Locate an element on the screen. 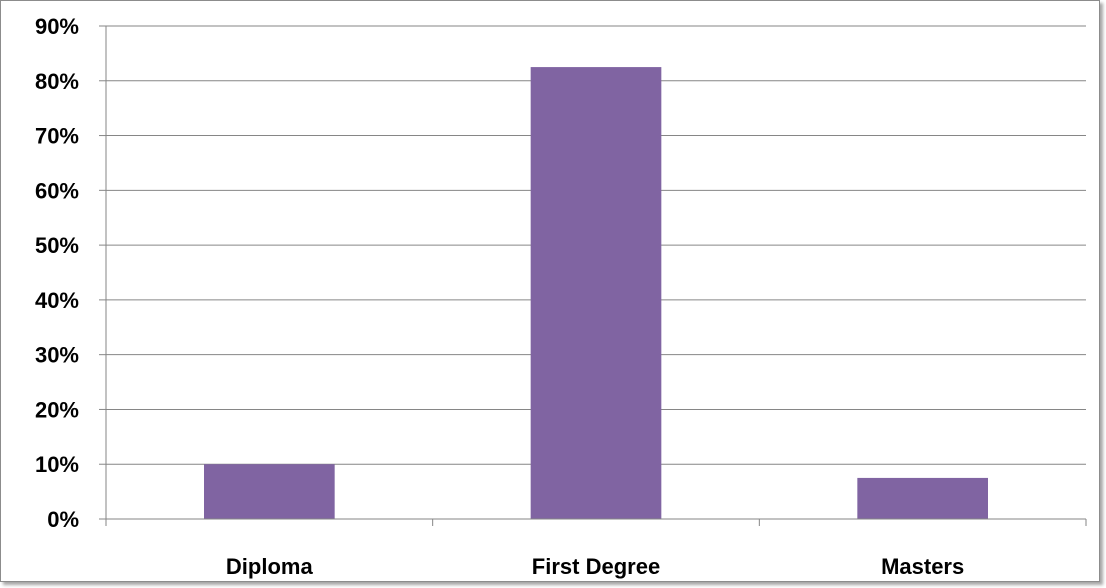  y-tick-label: 20% is located at coordinates (57, 409).